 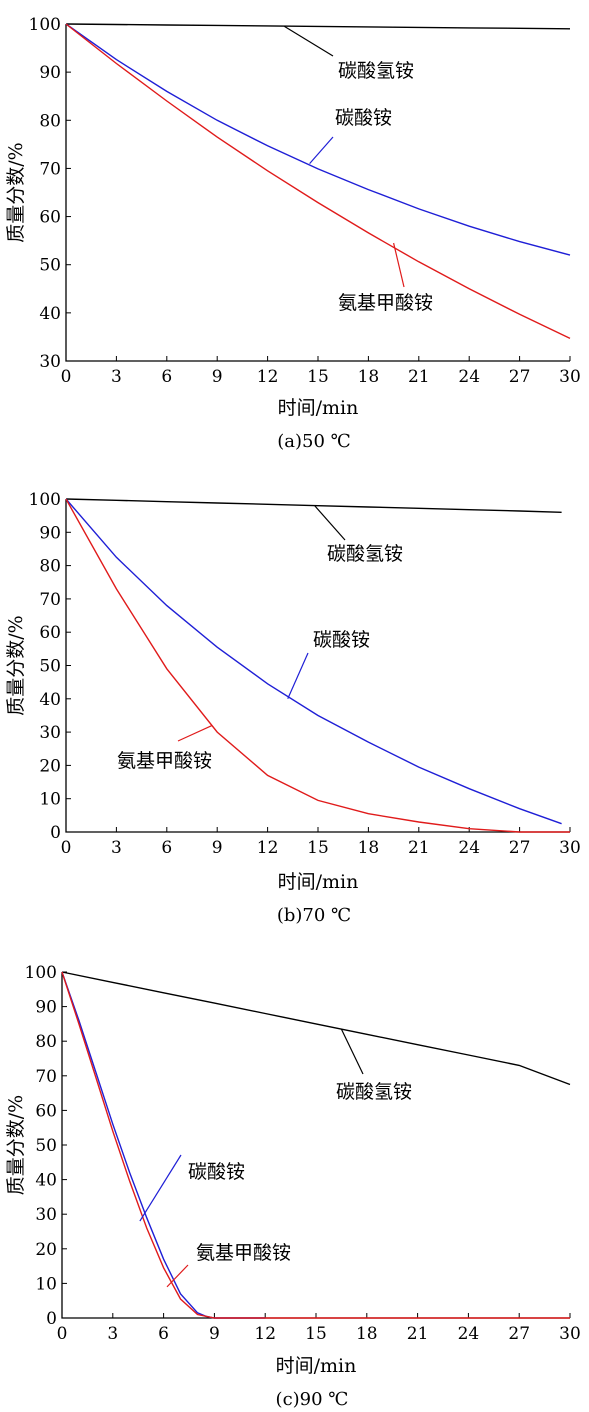 I want to click on panel-caption: (a)50 ℃, so click(x=314, y=441).